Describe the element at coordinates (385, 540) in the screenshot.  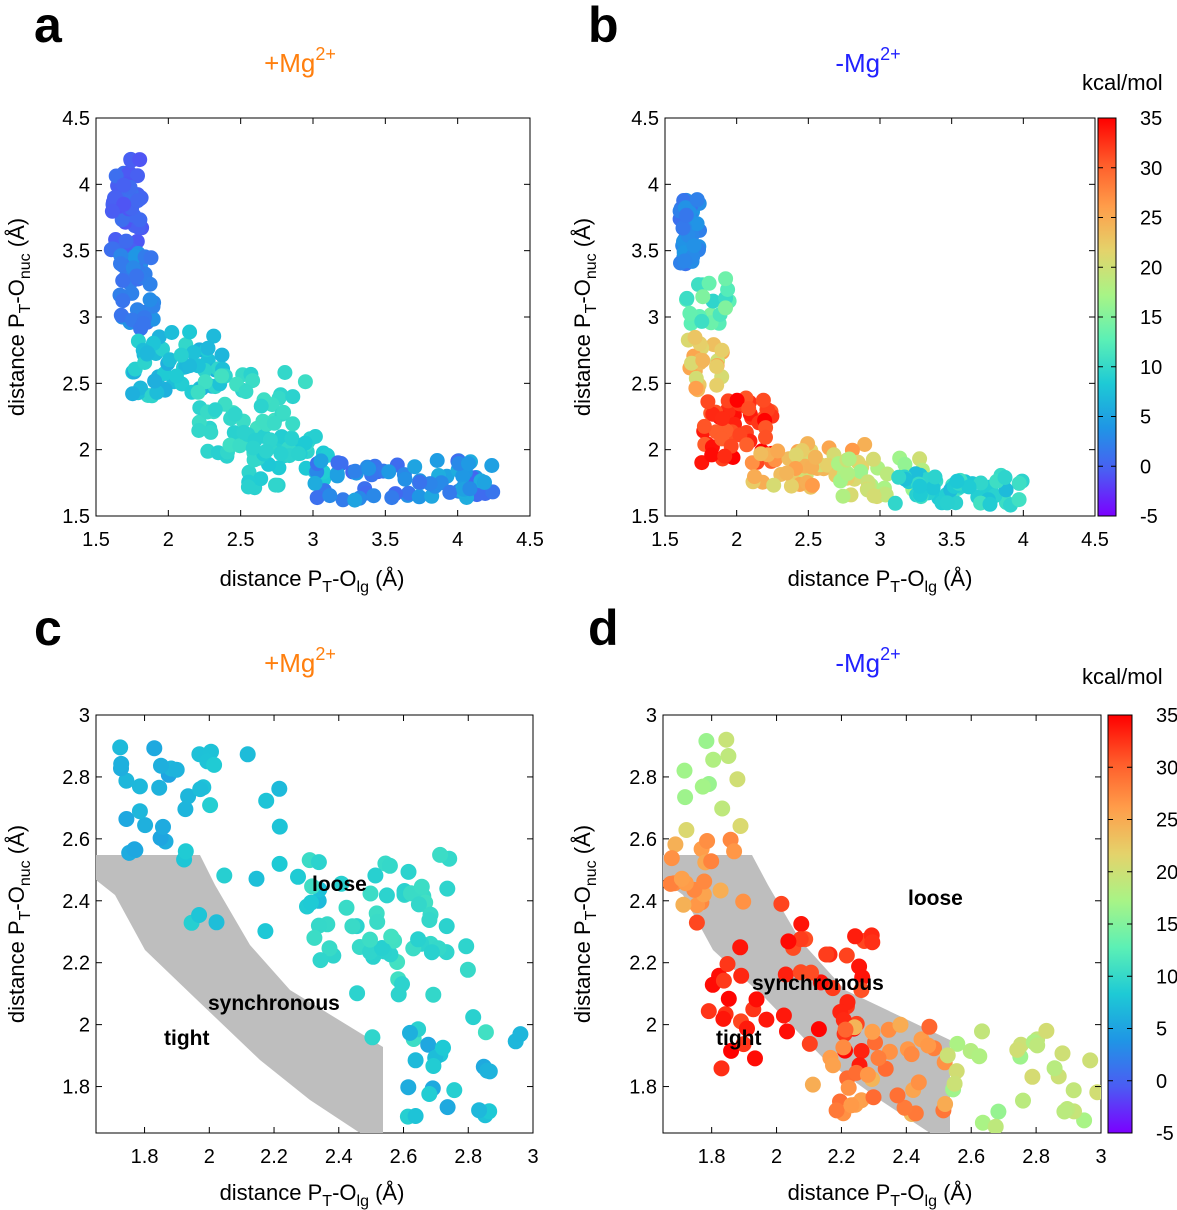
I see `x-tick-label: 3.5` at that location.